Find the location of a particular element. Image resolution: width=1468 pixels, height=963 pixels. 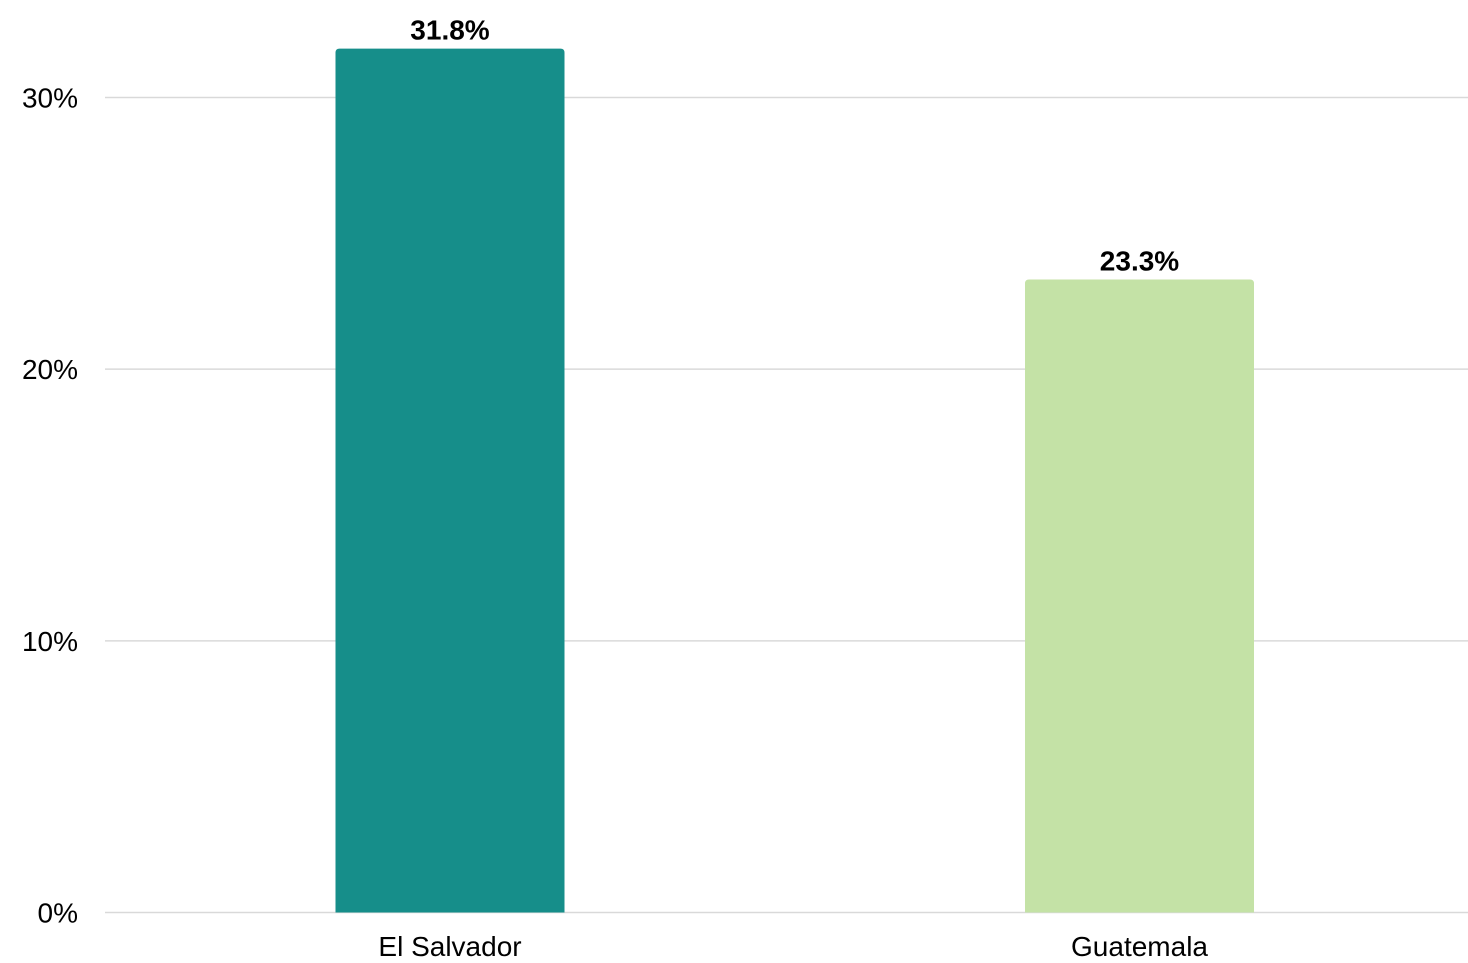

y-tick-label-30: 30% is located at coordinates (50, 98).